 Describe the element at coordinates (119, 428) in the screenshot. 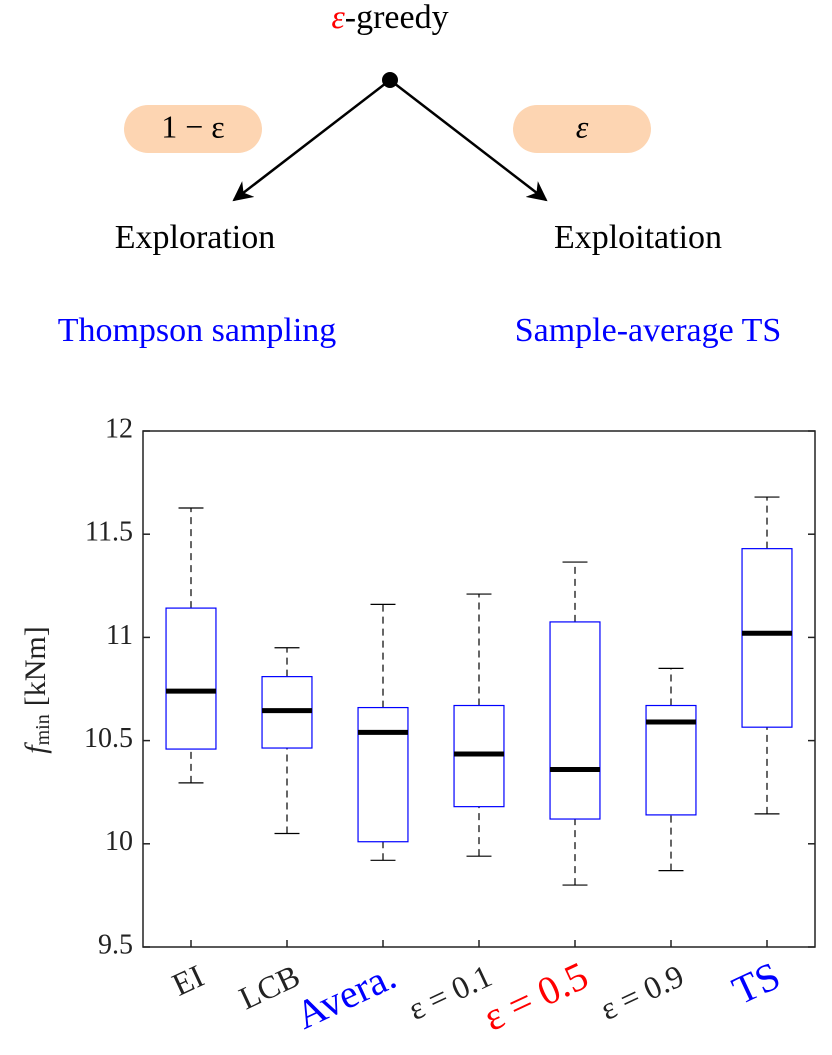

I see `y-tick-label: 12` at that location.